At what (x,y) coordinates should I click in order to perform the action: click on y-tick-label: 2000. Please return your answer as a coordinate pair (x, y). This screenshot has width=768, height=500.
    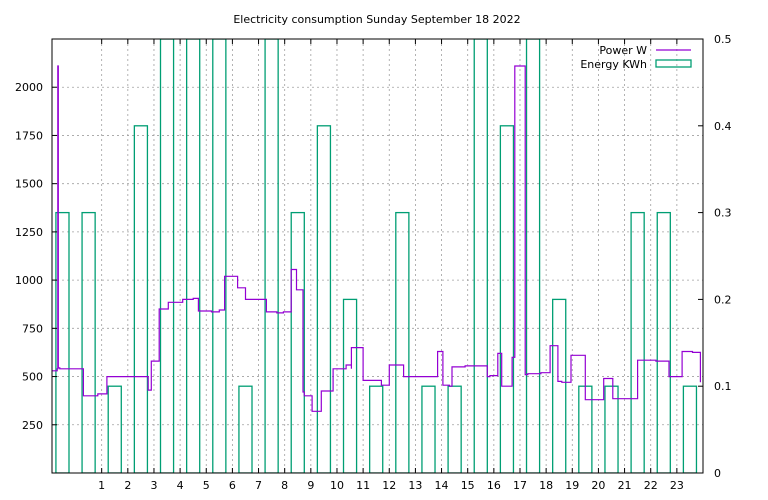
    Looking at the image, I should click on (29, 87).